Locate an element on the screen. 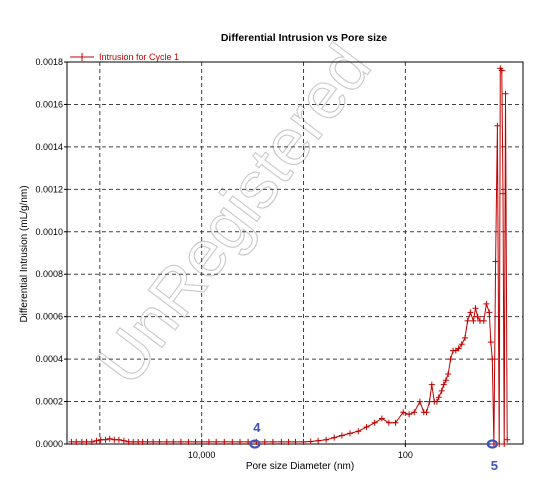  y-tick-label: 0.0018 is located at coordinates (49, 62).